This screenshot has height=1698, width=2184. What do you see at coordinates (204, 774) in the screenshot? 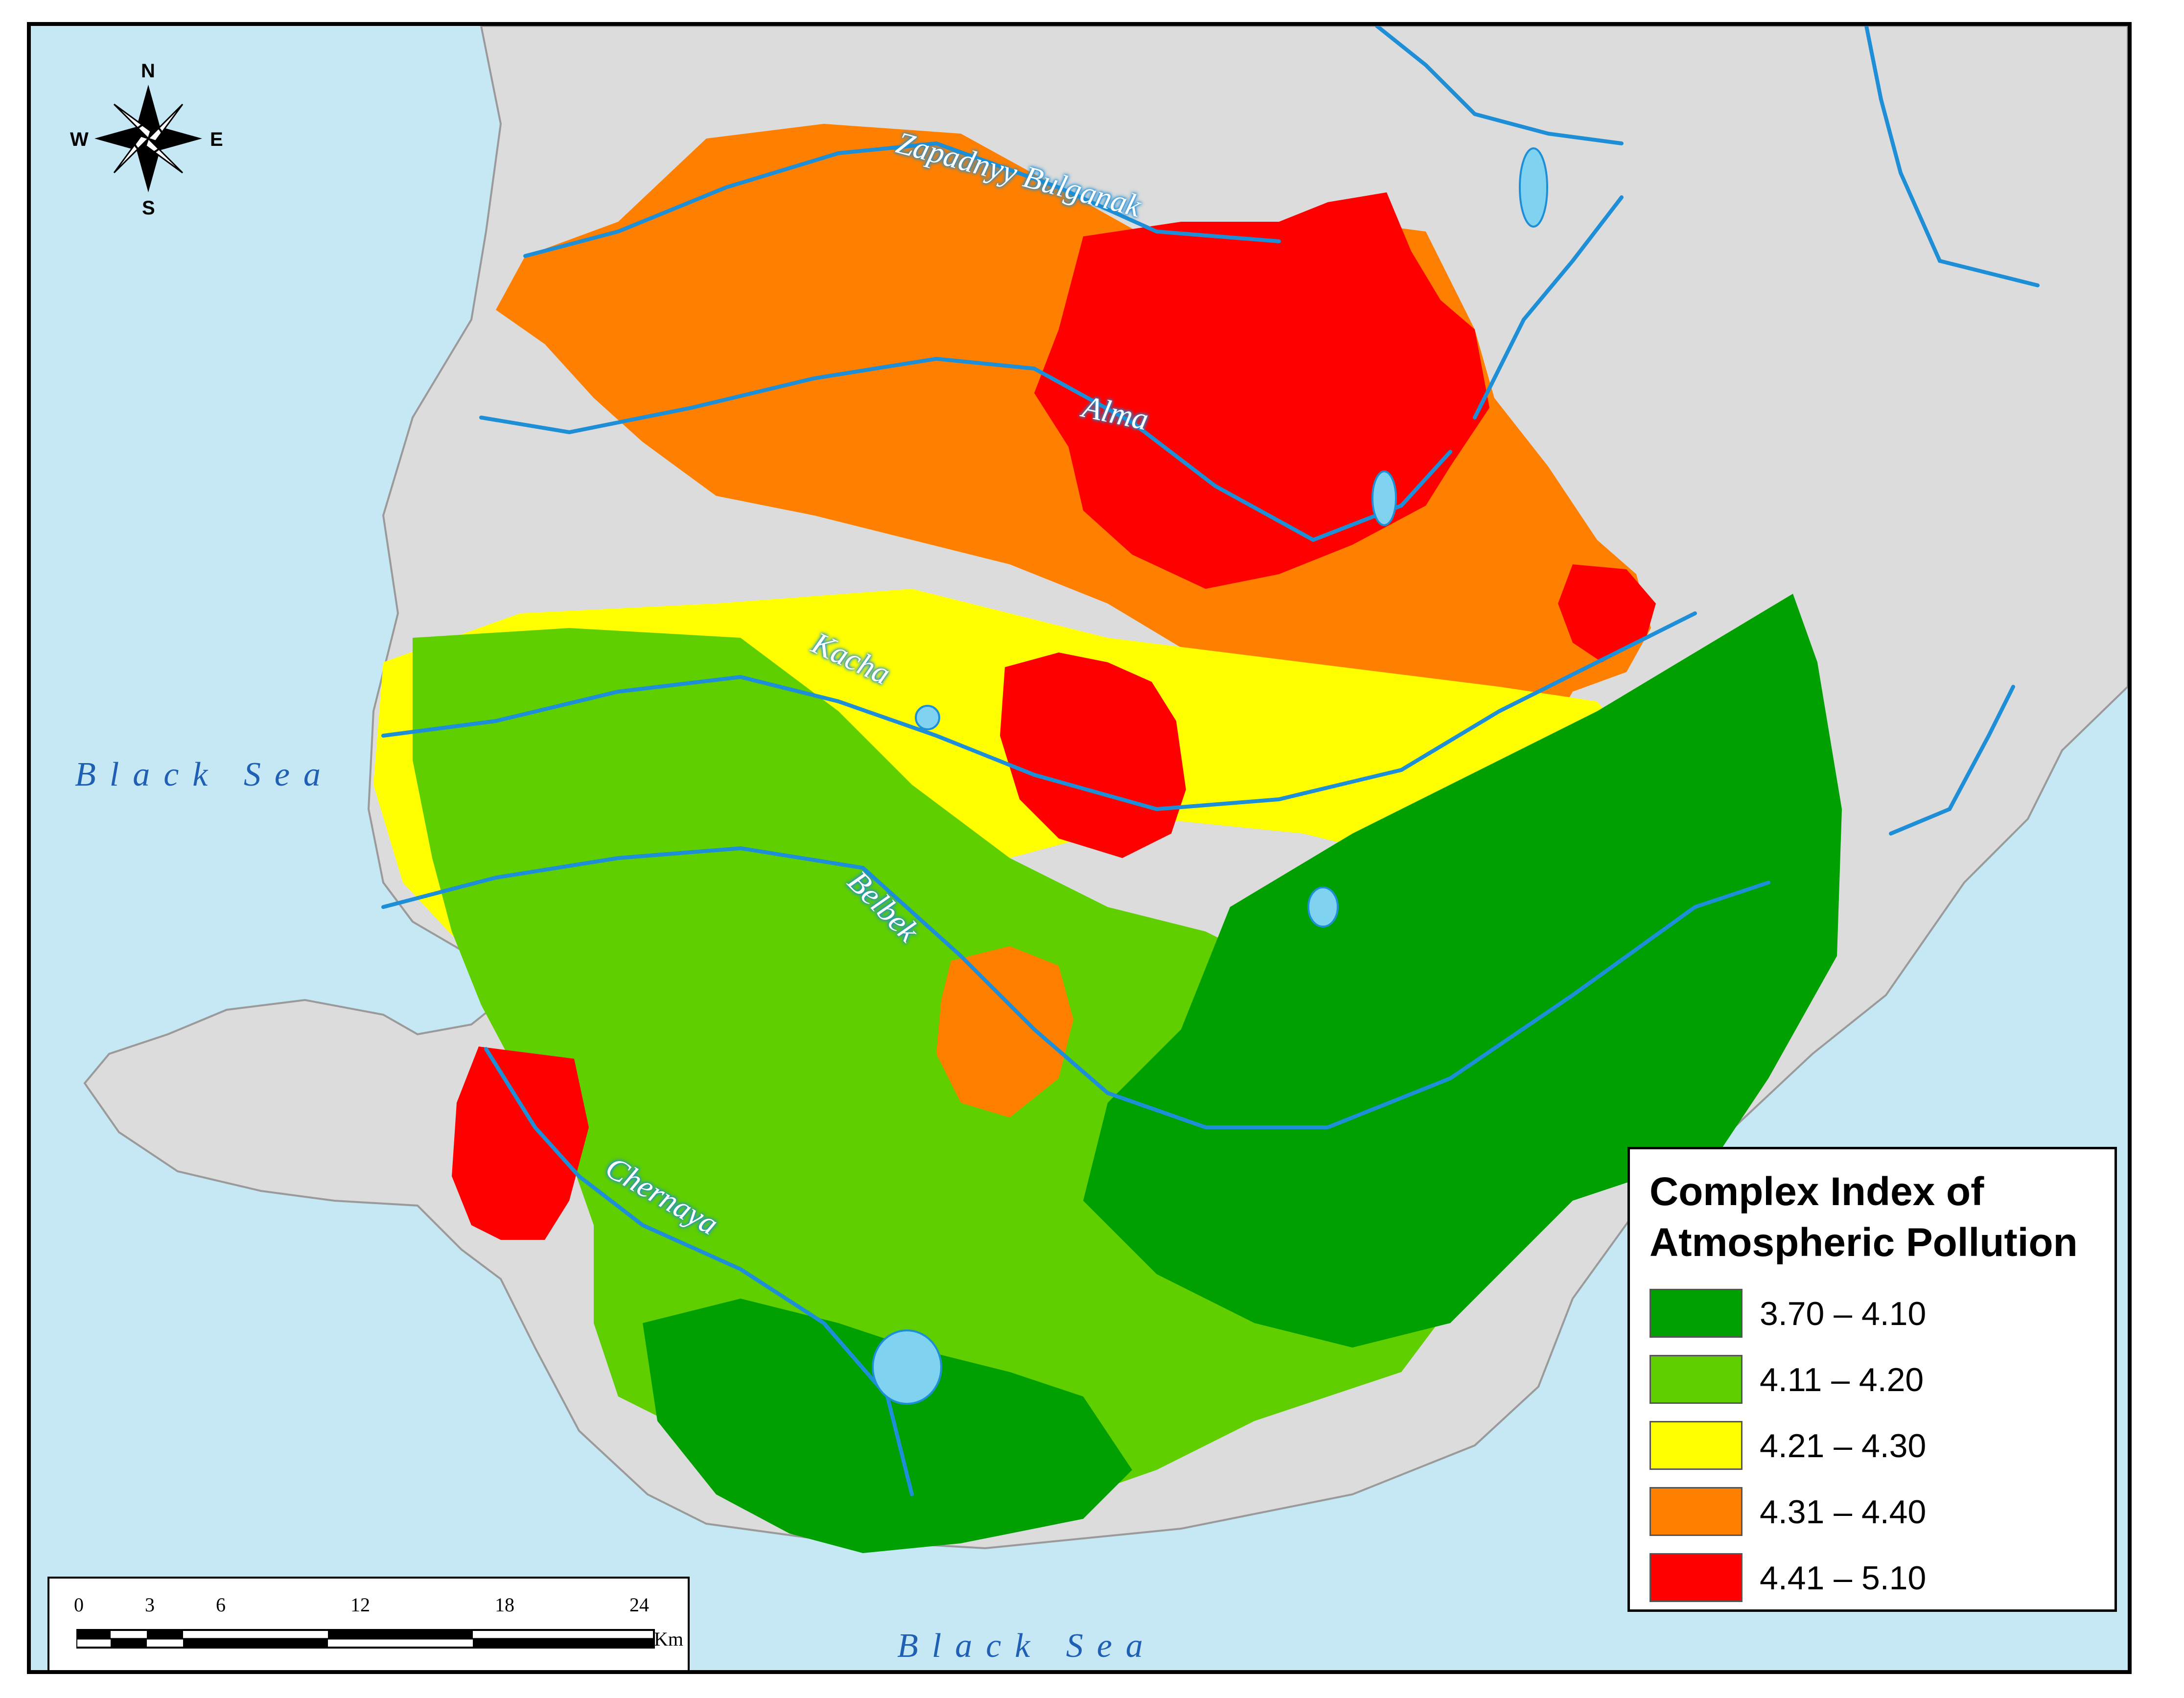
I see `sea-label-west: Black Sea` at bounding box center [204, 774].